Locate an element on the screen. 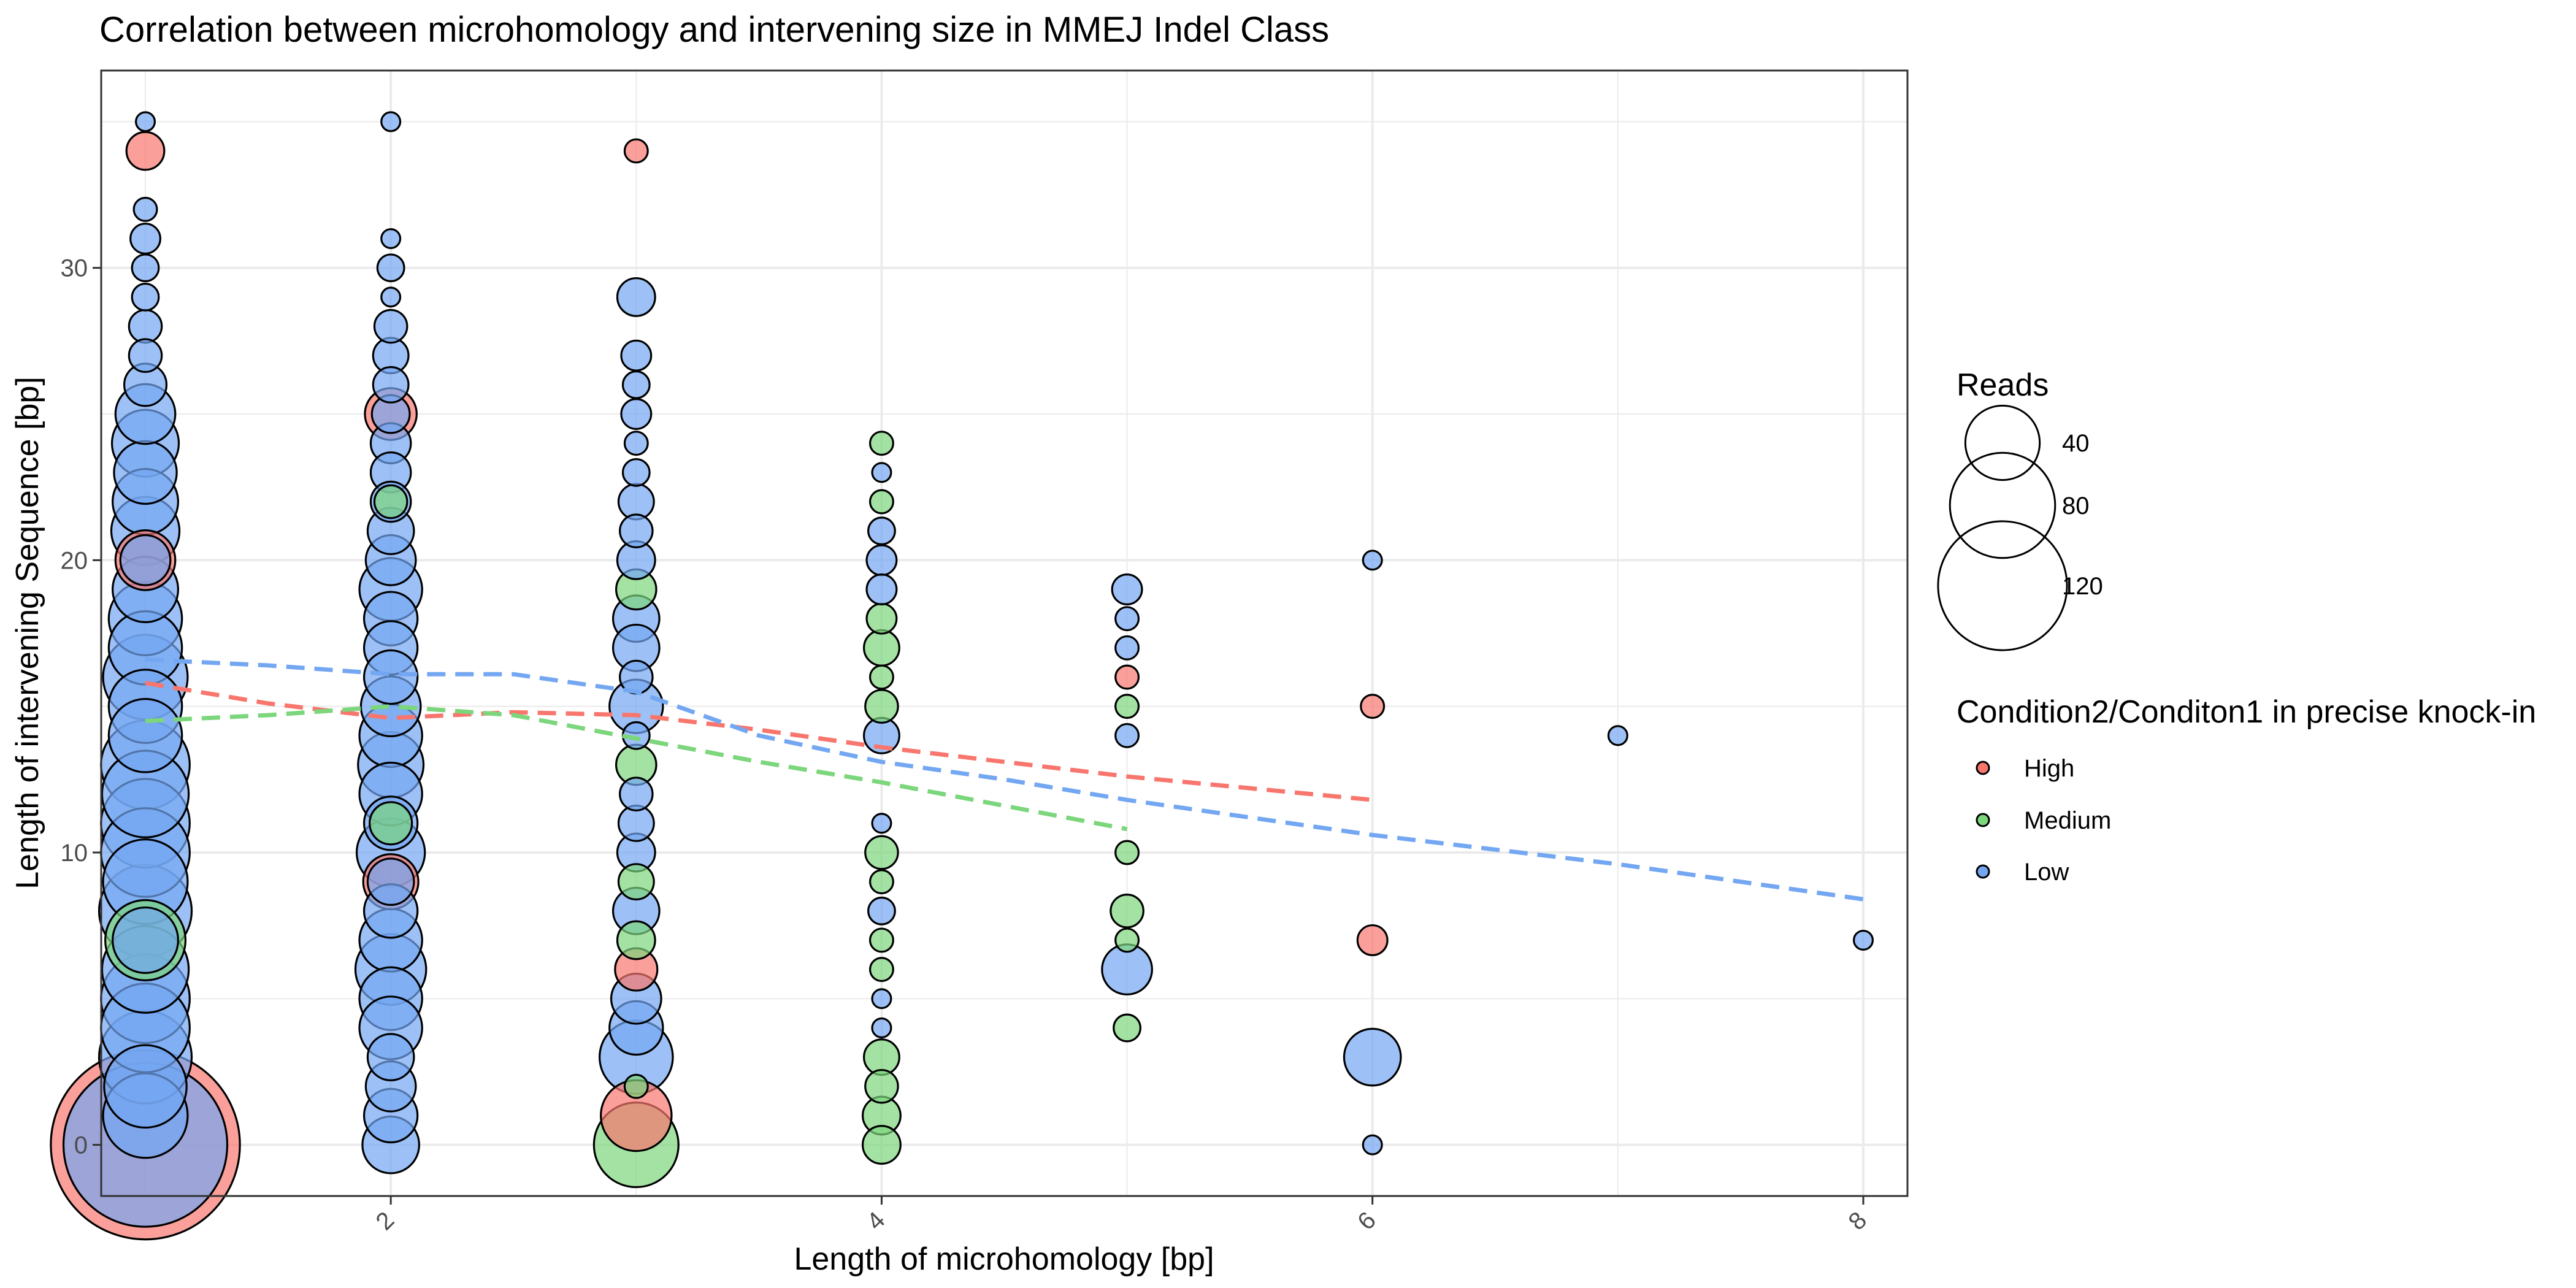 This screenshot has width=2576, height=1288. x-tick-label: 4 is located at coordinates (876, 1220).